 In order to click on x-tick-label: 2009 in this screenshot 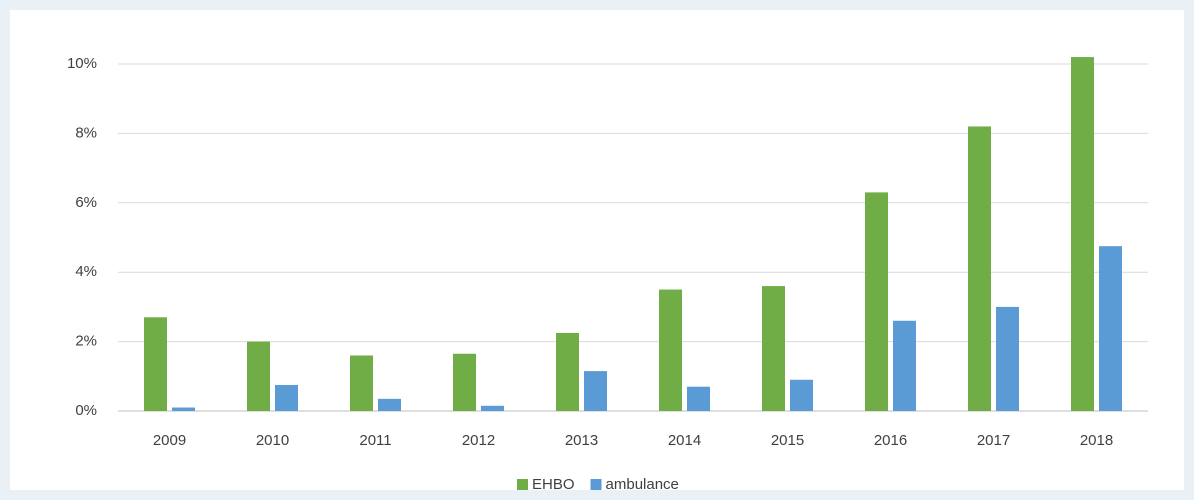, I will do `click(169, 440)`.